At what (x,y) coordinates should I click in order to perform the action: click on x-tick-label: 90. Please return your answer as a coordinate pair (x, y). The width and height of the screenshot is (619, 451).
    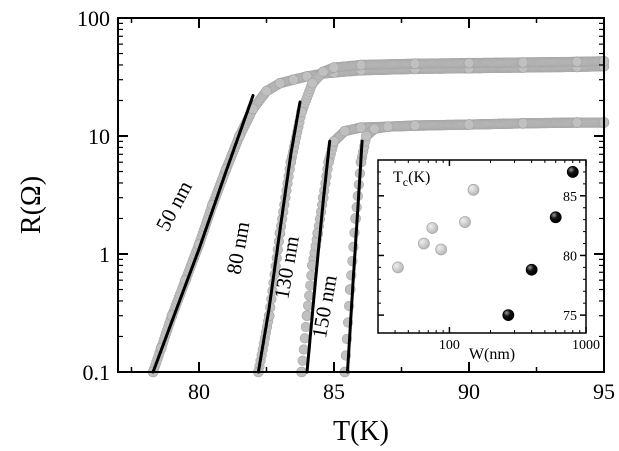
    Looking at the image, I should click on (469, 391).